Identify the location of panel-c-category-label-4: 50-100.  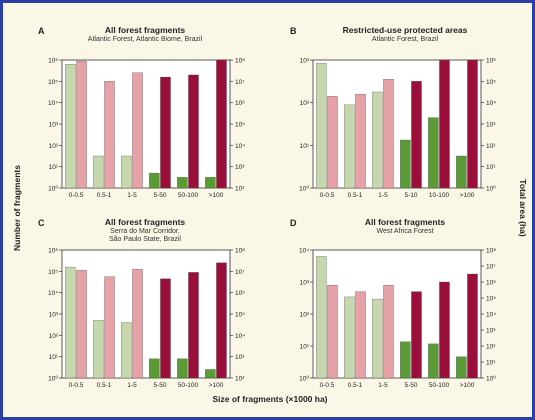
(188, 385).